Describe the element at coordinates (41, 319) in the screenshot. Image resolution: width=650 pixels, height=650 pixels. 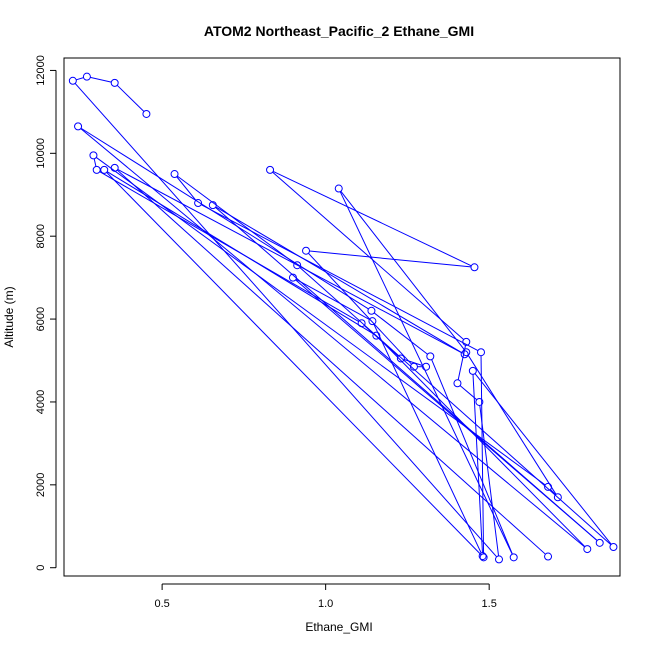
I see `y-tick-label: 6000` at that location.